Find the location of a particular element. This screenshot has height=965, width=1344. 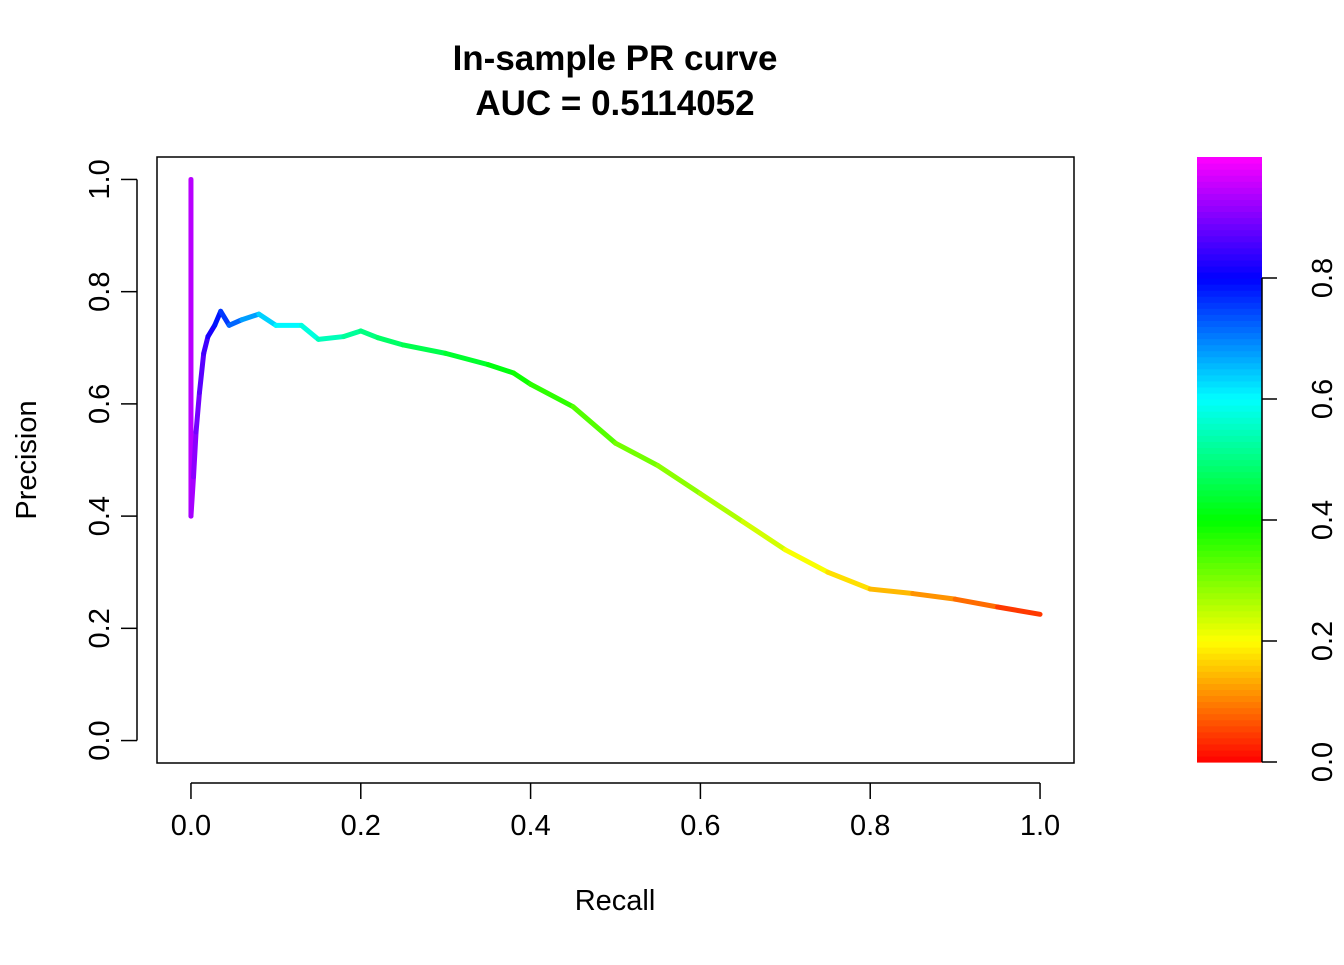

y-axis: 0.0 0.2 0.4 0.6 0.8 1.0 is located at coordinates (111, 460).